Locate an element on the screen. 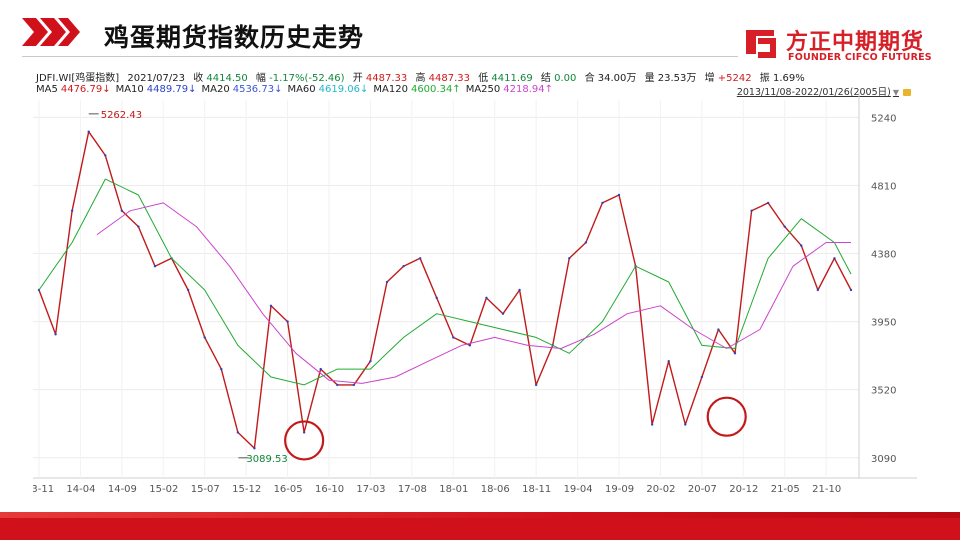 Image resolution: width=960 pixels, height=540 pixels. open-quote: 开 4487.33 is located at coordinates (380, 78).